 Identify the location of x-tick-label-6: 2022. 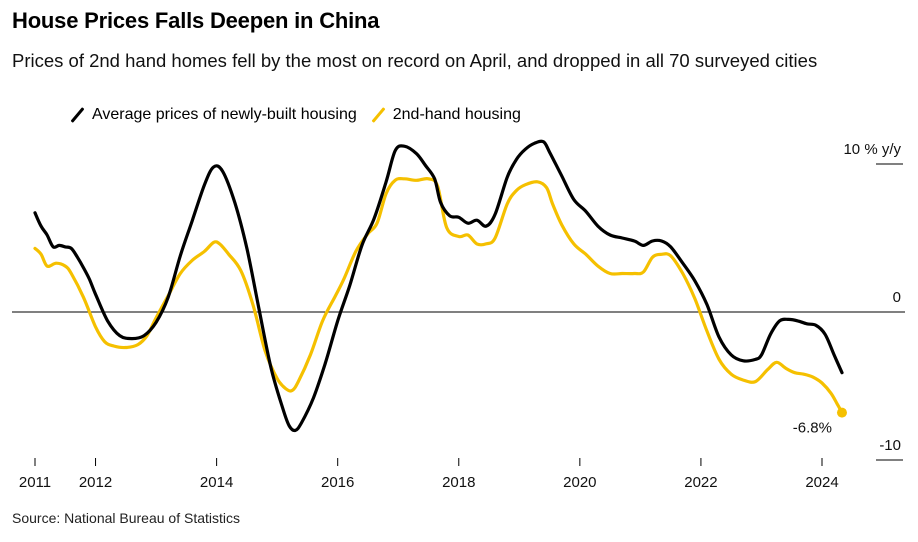
(700, 482).